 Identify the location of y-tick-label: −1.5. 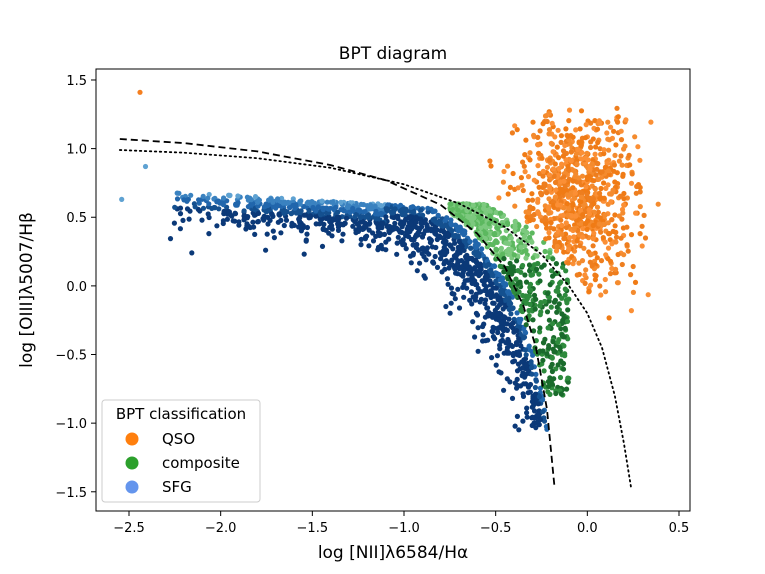
(71, 493).